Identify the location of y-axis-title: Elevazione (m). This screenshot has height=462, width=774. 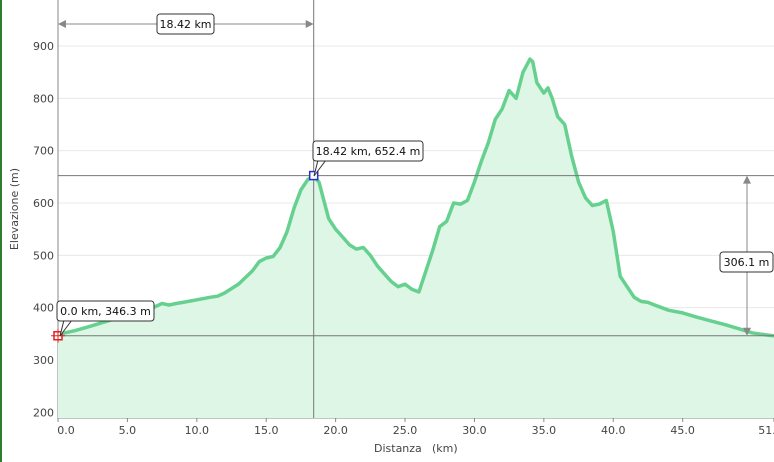
(14, 209).